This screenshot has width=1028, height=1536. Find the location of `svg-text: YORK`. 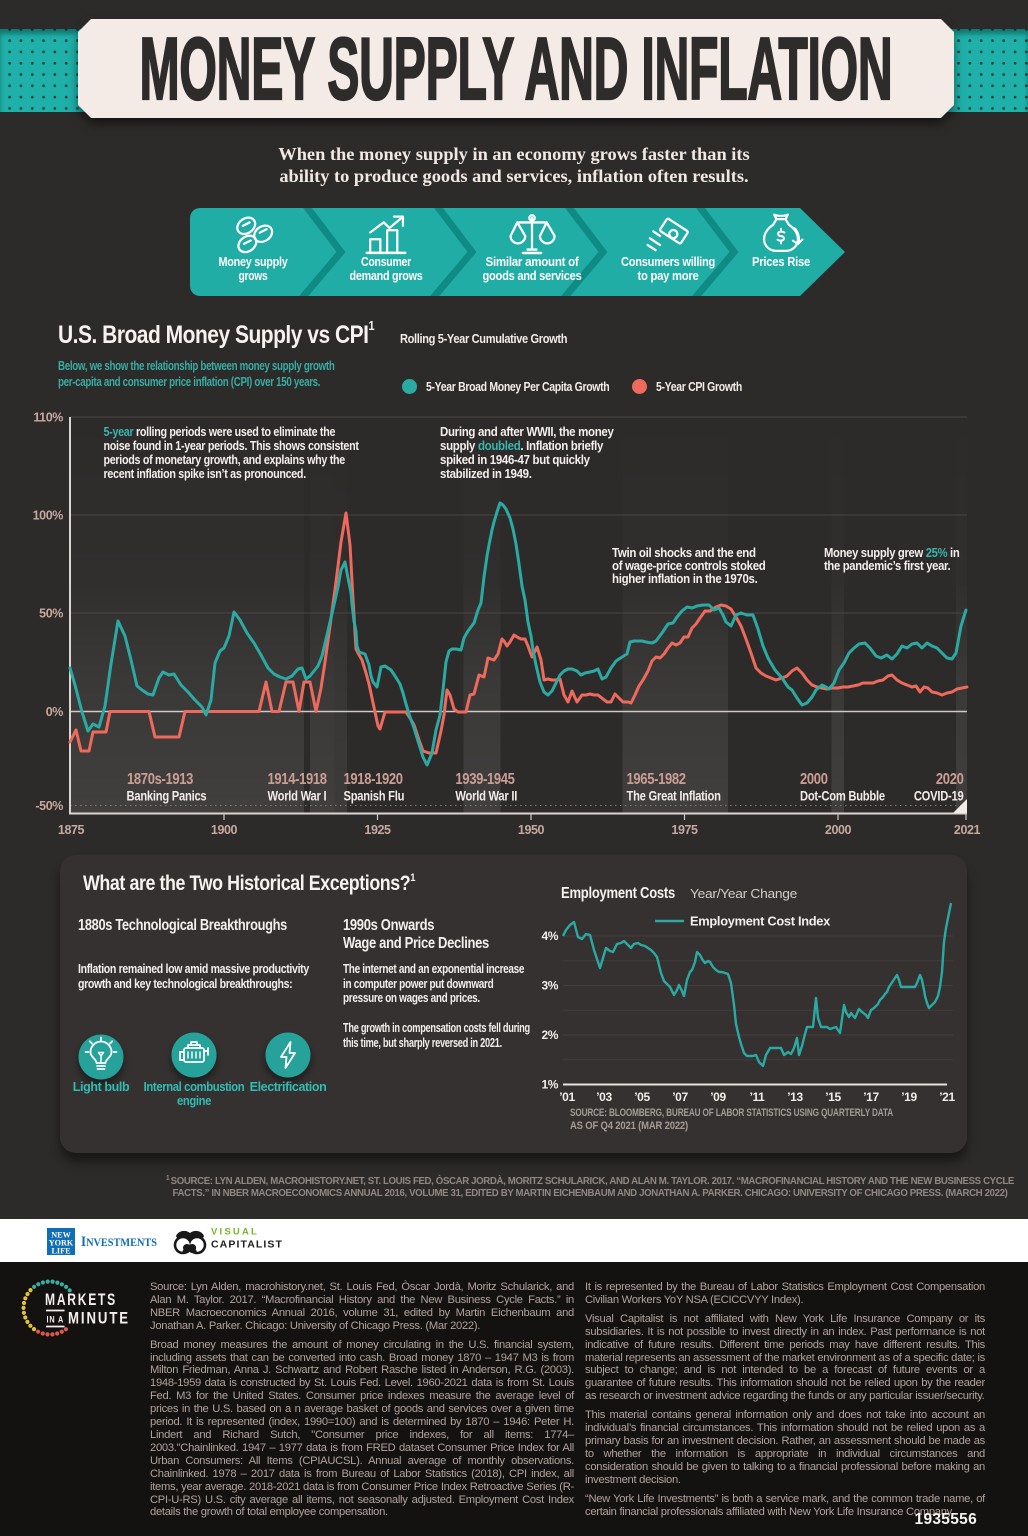

svg-text: YORK is located at coordinates (61, 1243).